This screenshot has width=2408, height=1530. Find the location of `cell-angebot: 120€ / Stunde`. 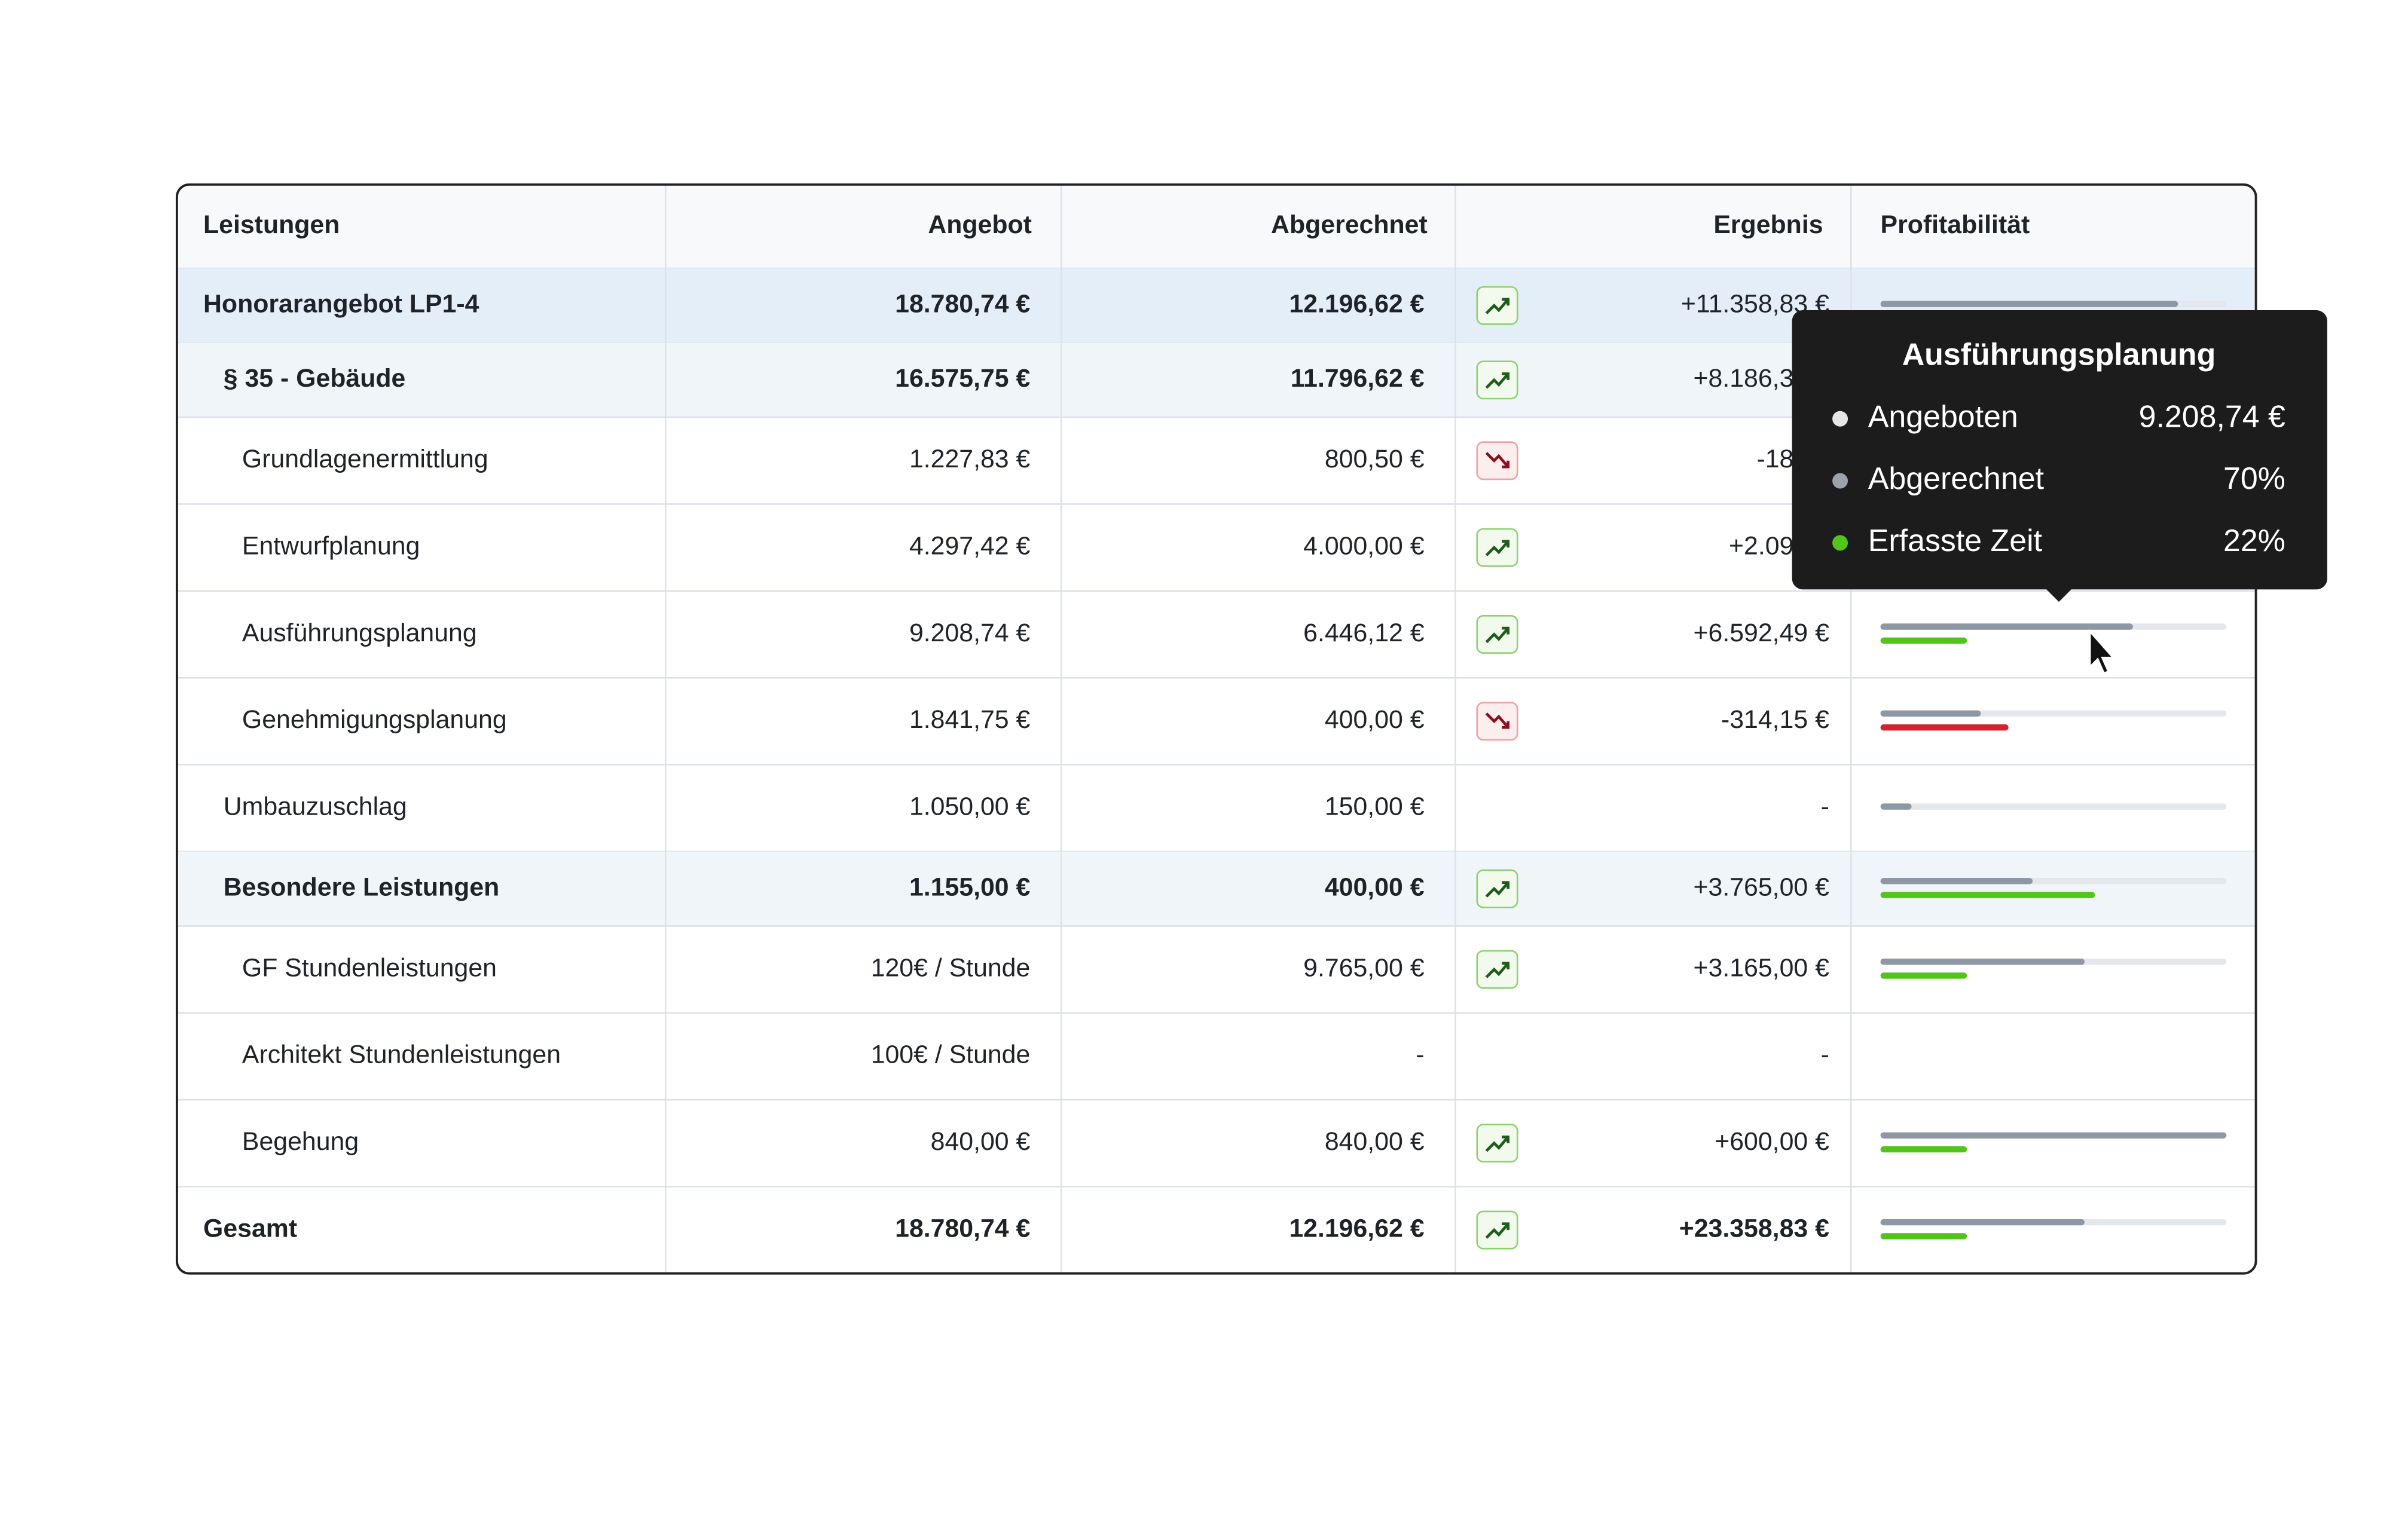

cell-angebot: 120€ / Stunde is located at coordinates (951, 968).